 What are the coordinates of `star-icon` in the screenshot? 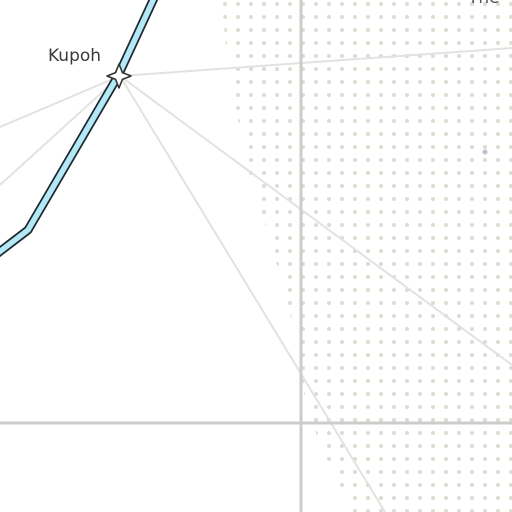 It's located at (119, 76).